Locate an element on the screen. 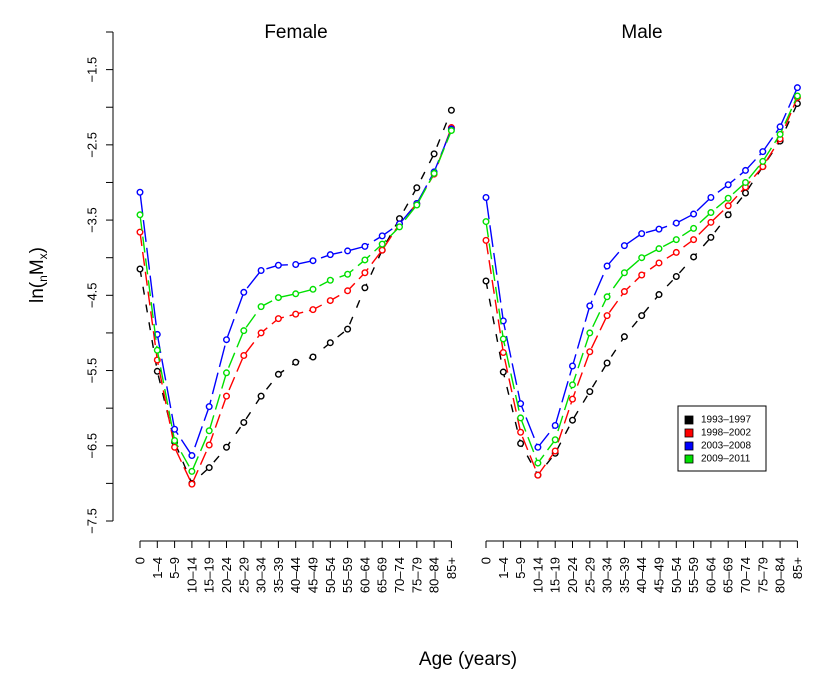 This screenshot has width=831, height=691. x-axis-title: Age (years) is located at coordinates (468, 659).